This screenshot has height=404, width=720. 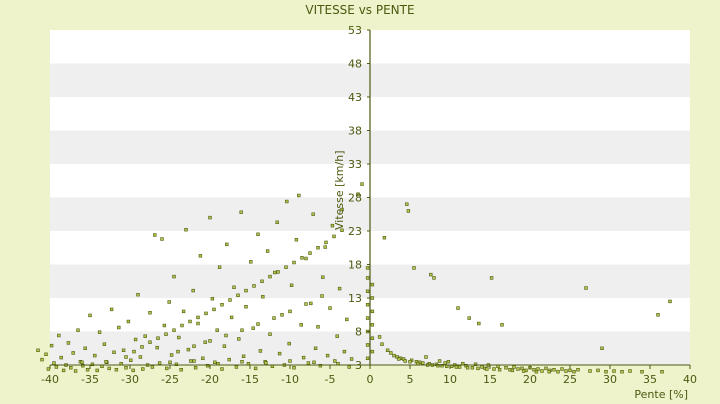 I want to click on x-tick-label: 25, so click(x=570, y=379).